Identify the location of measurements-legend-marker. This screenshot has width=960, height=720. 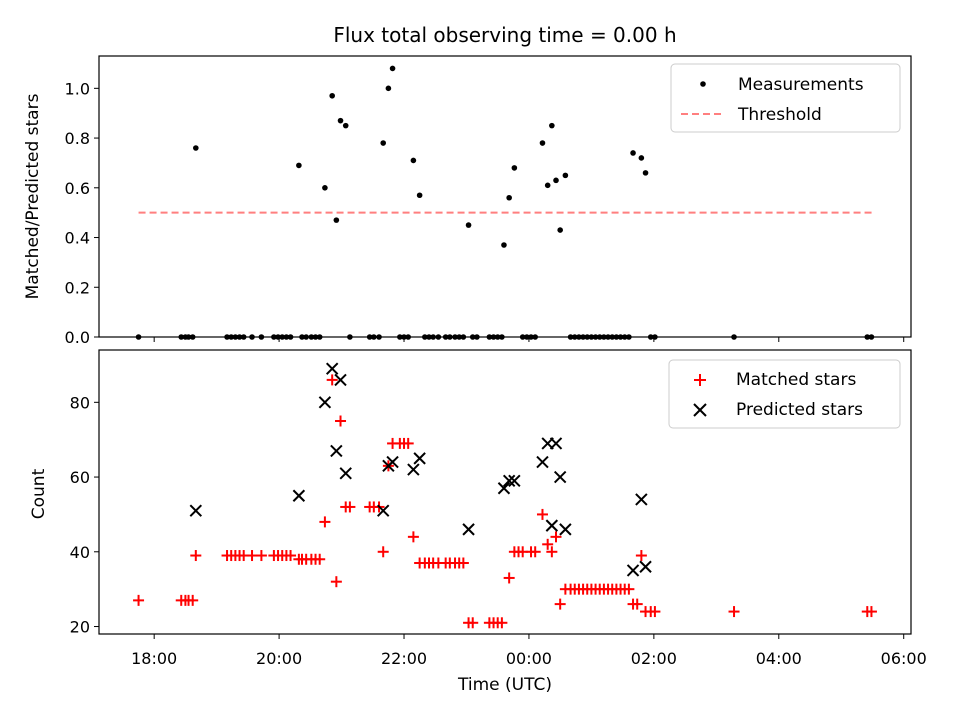
(703, 84).